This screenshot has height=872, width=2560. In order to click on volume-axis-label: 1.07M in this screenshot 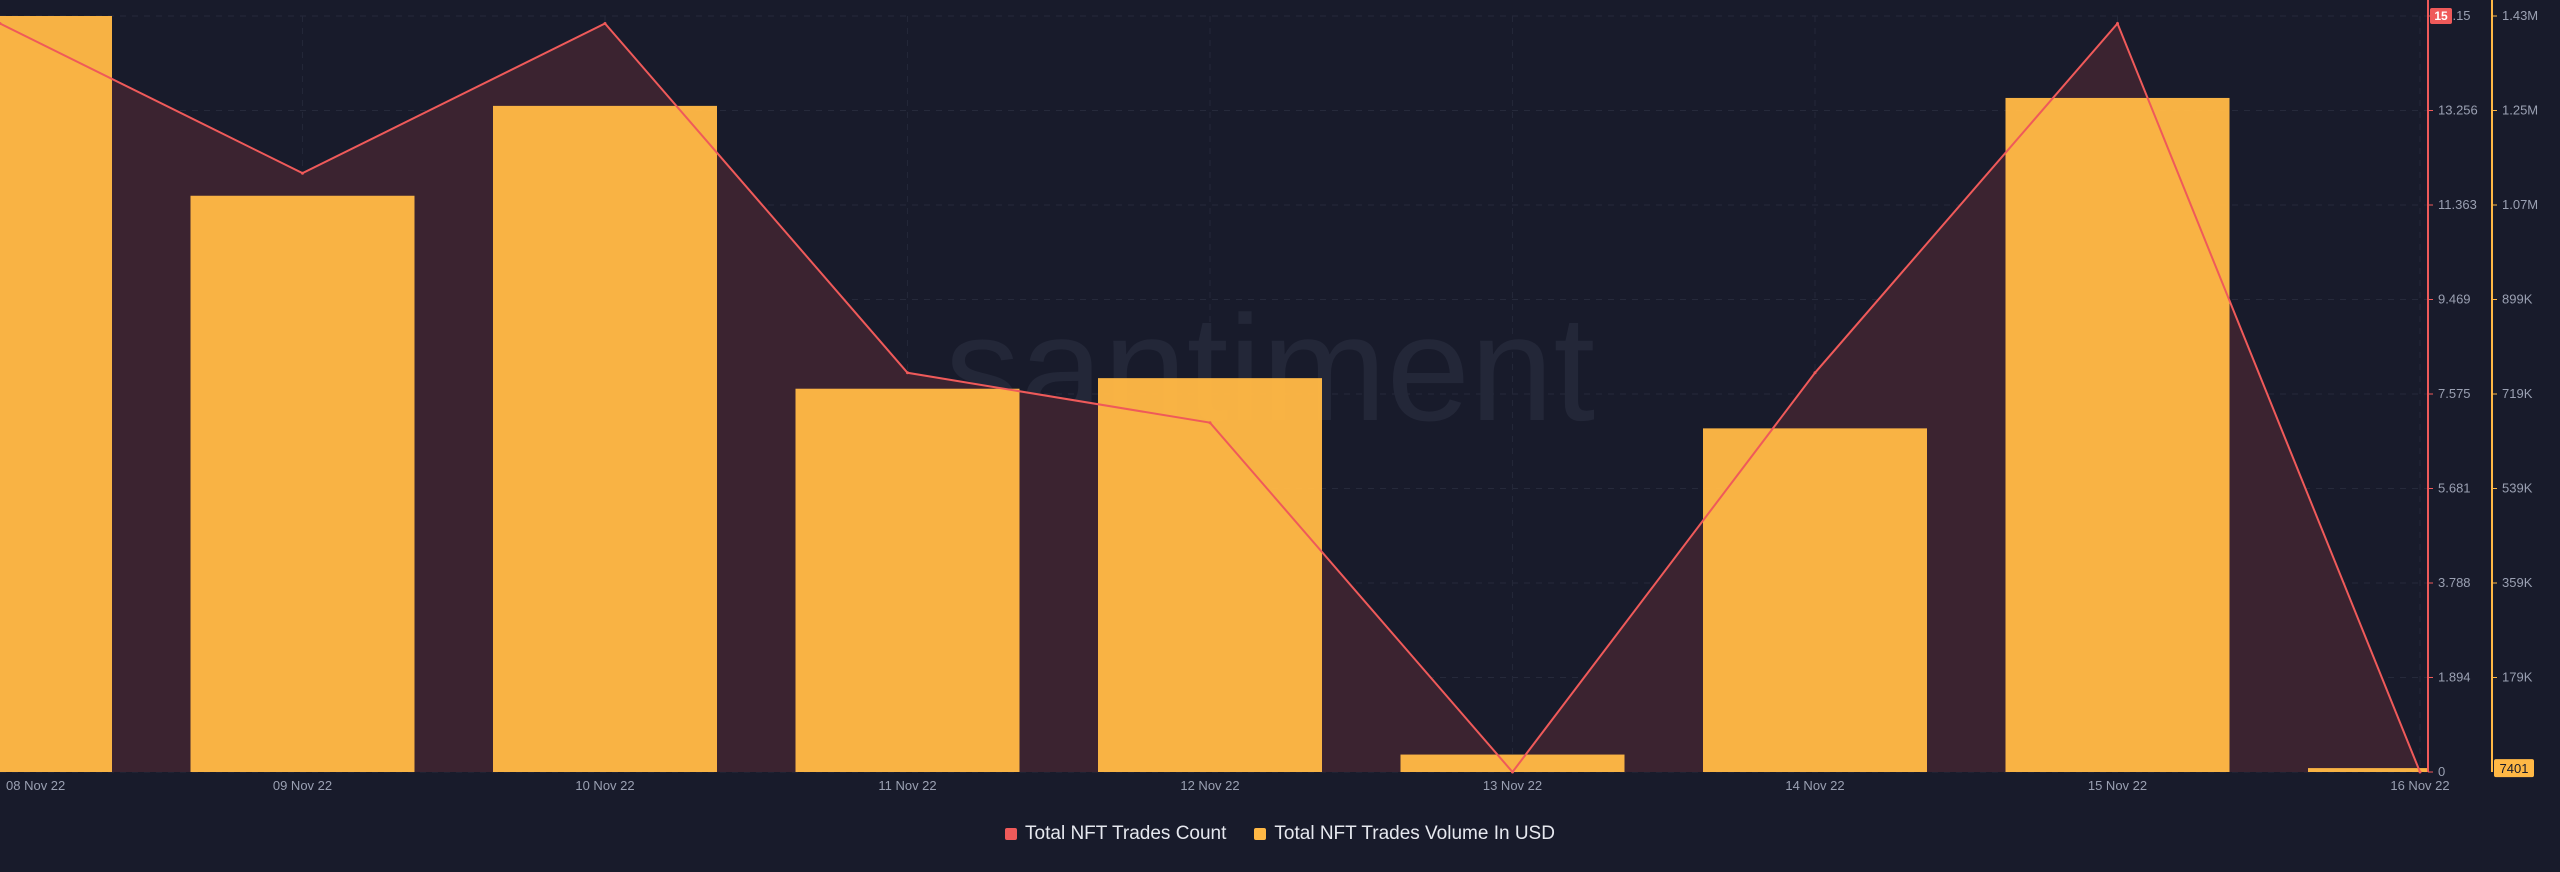, I will do `click(2520, 204)`.